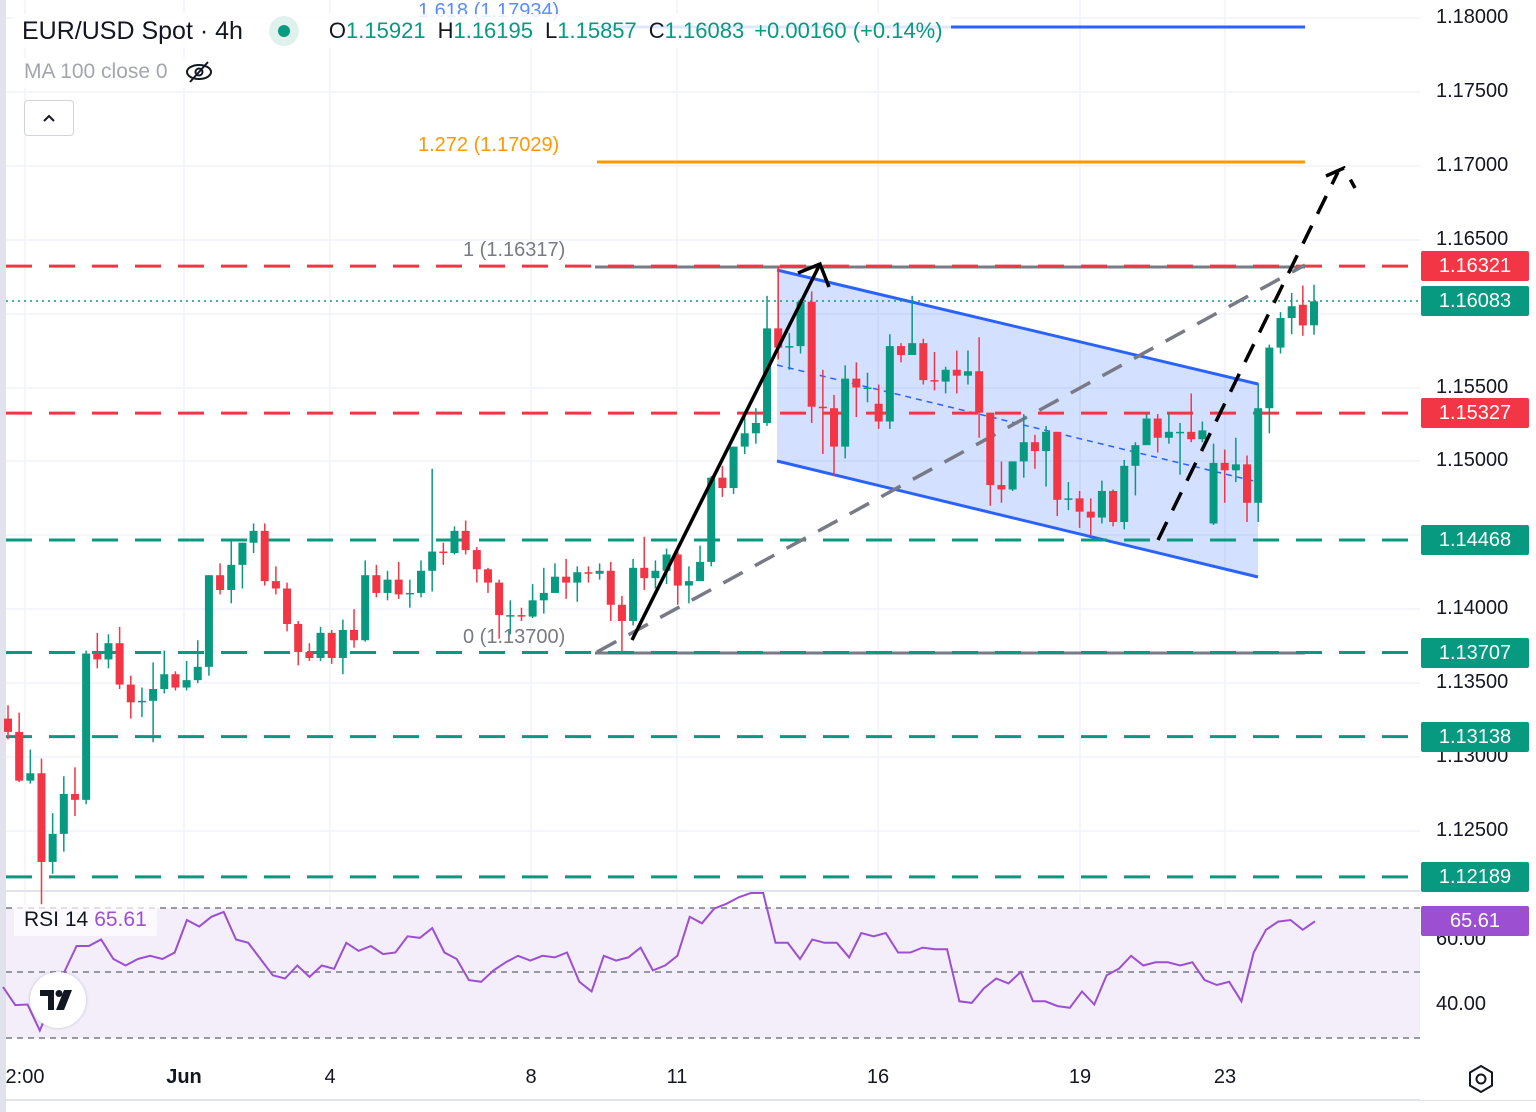  Describe the element at coordinates (514, 637) in the screenshot. I see `fib-0-label: 0 (1.13700)` at that location.